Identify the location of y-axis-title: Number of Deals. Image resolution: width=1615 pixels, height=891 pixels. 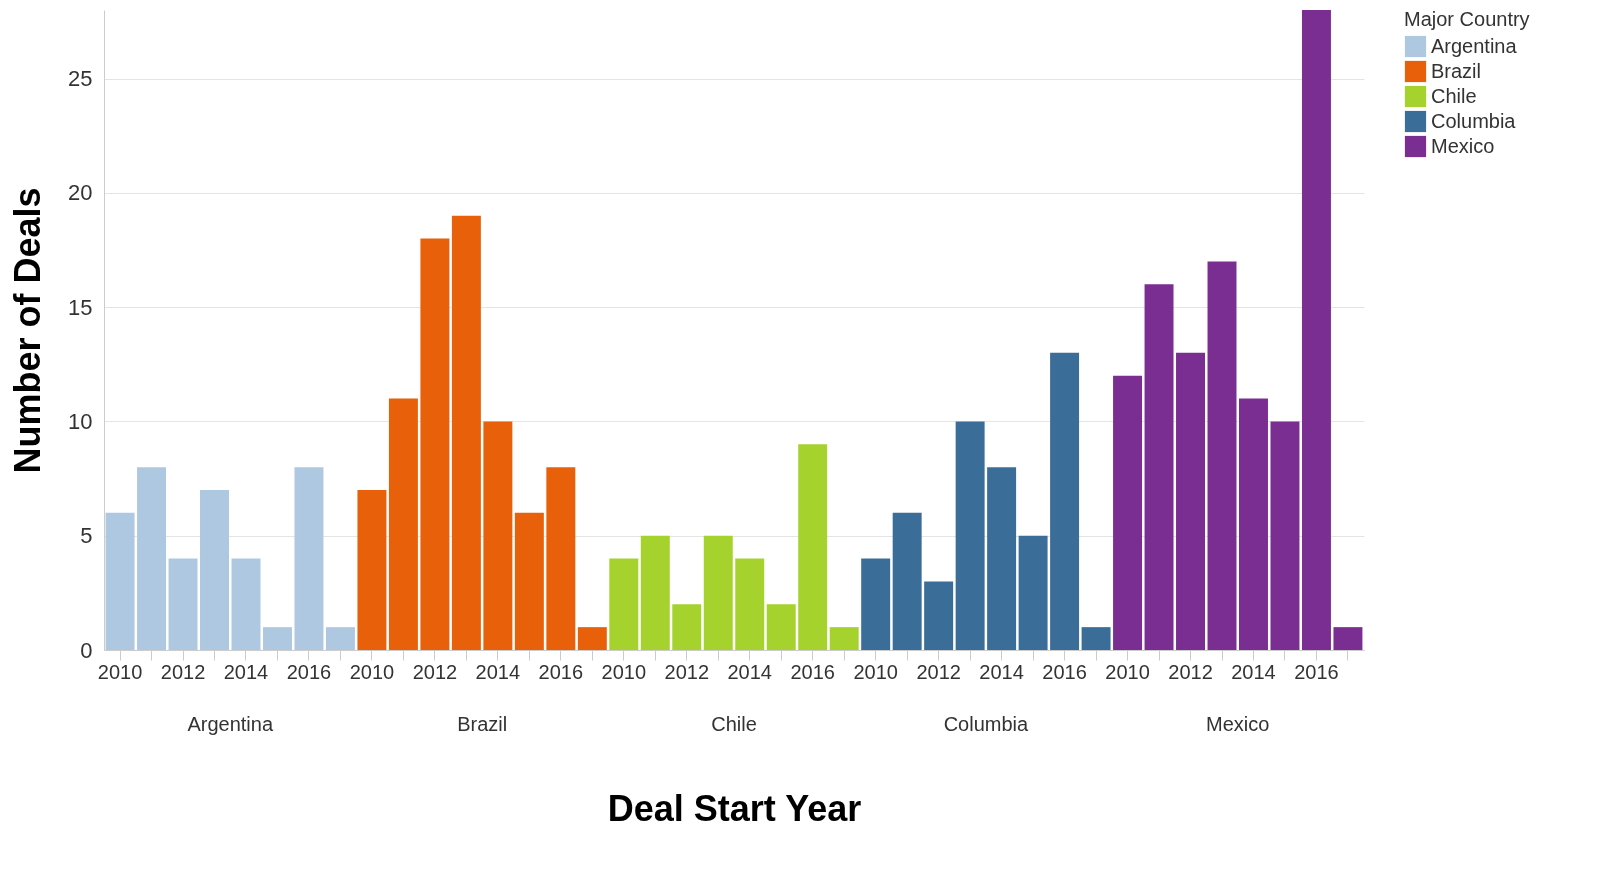
(28, 330).